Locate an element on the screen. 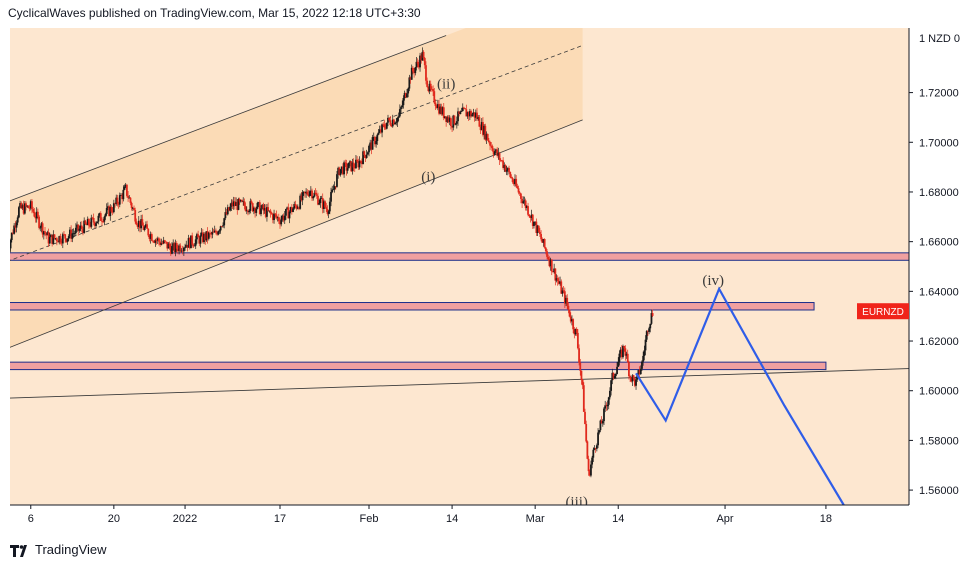 This screenshot has width=977, height=568. currency-label: 1 NZD 0 is located at coordinates (939, 39).